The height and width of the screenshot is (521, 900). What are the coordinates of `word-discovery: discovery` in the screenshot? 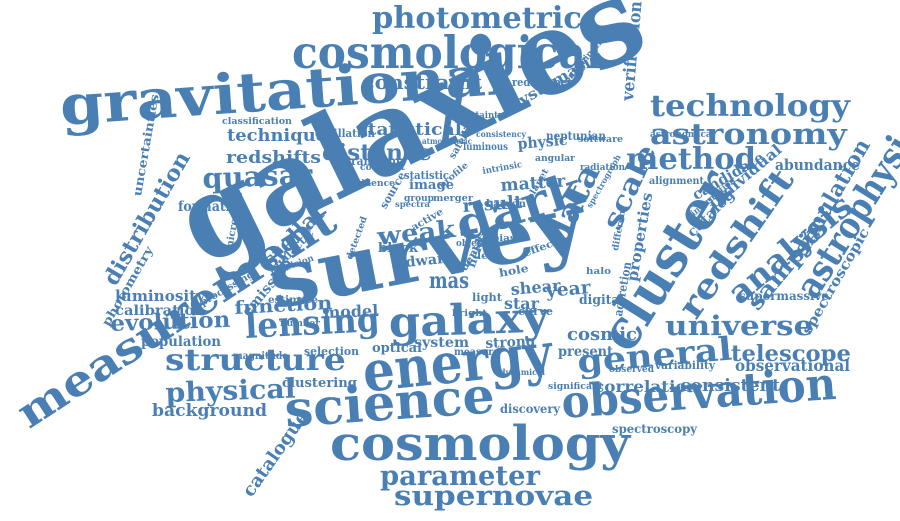 It's located at (530, 409).